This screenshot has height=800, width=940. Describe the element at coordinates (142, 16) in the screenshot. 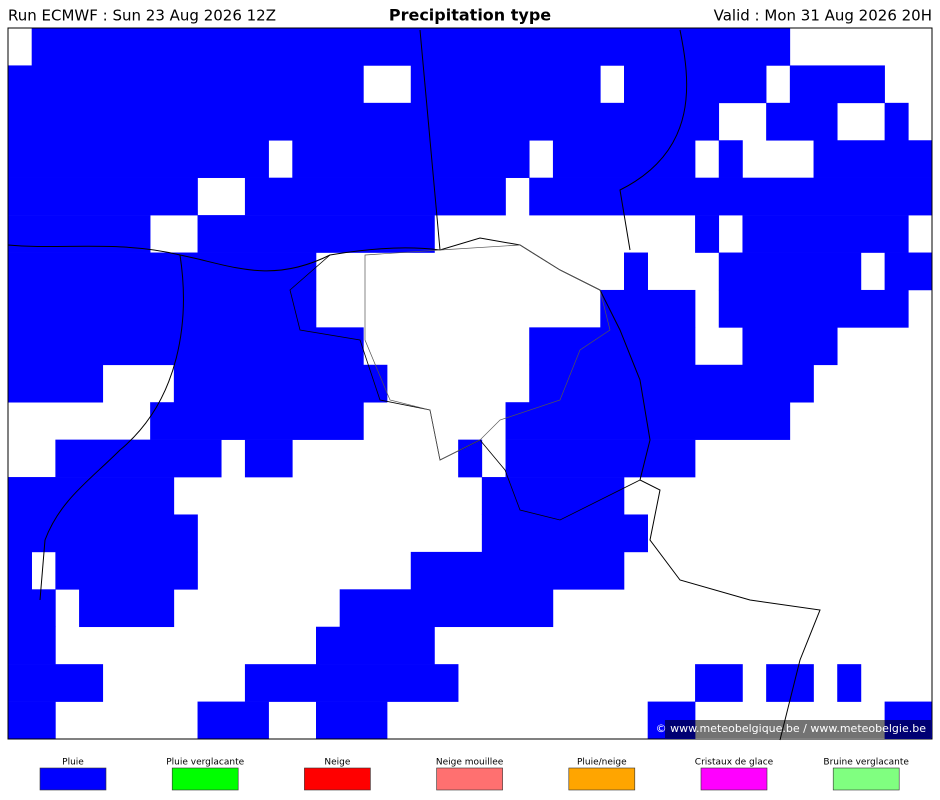

I see `run-info: Run ECMWF : Sun 23 Aug 2026 12Z` at that location.